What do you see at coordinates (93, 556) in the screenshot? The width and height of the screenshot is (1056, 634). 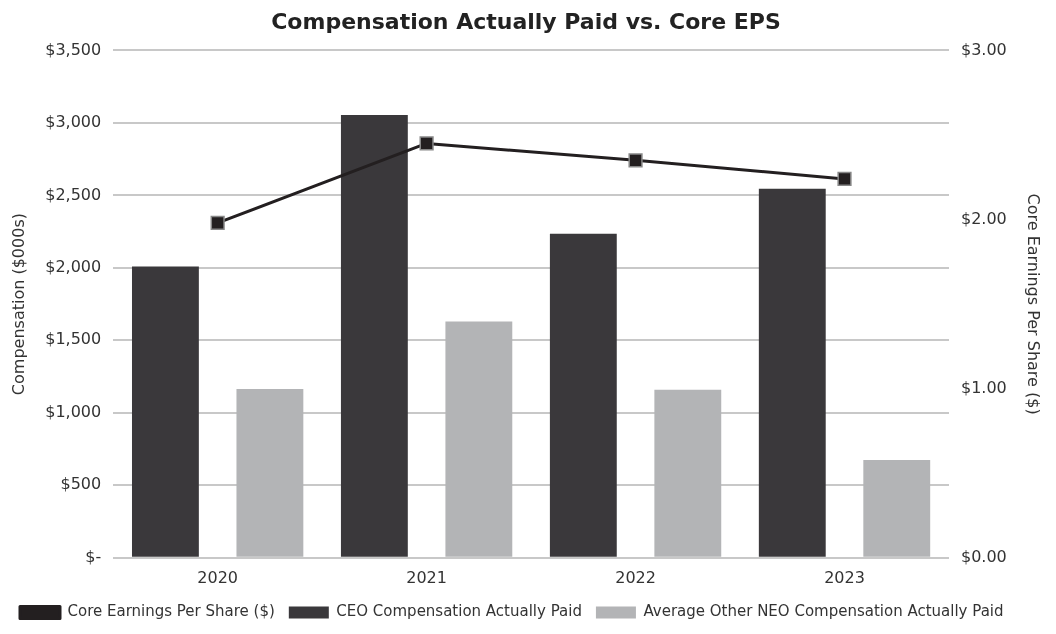 I see `y-tick-label: $-` at bounding box center [93, 556].